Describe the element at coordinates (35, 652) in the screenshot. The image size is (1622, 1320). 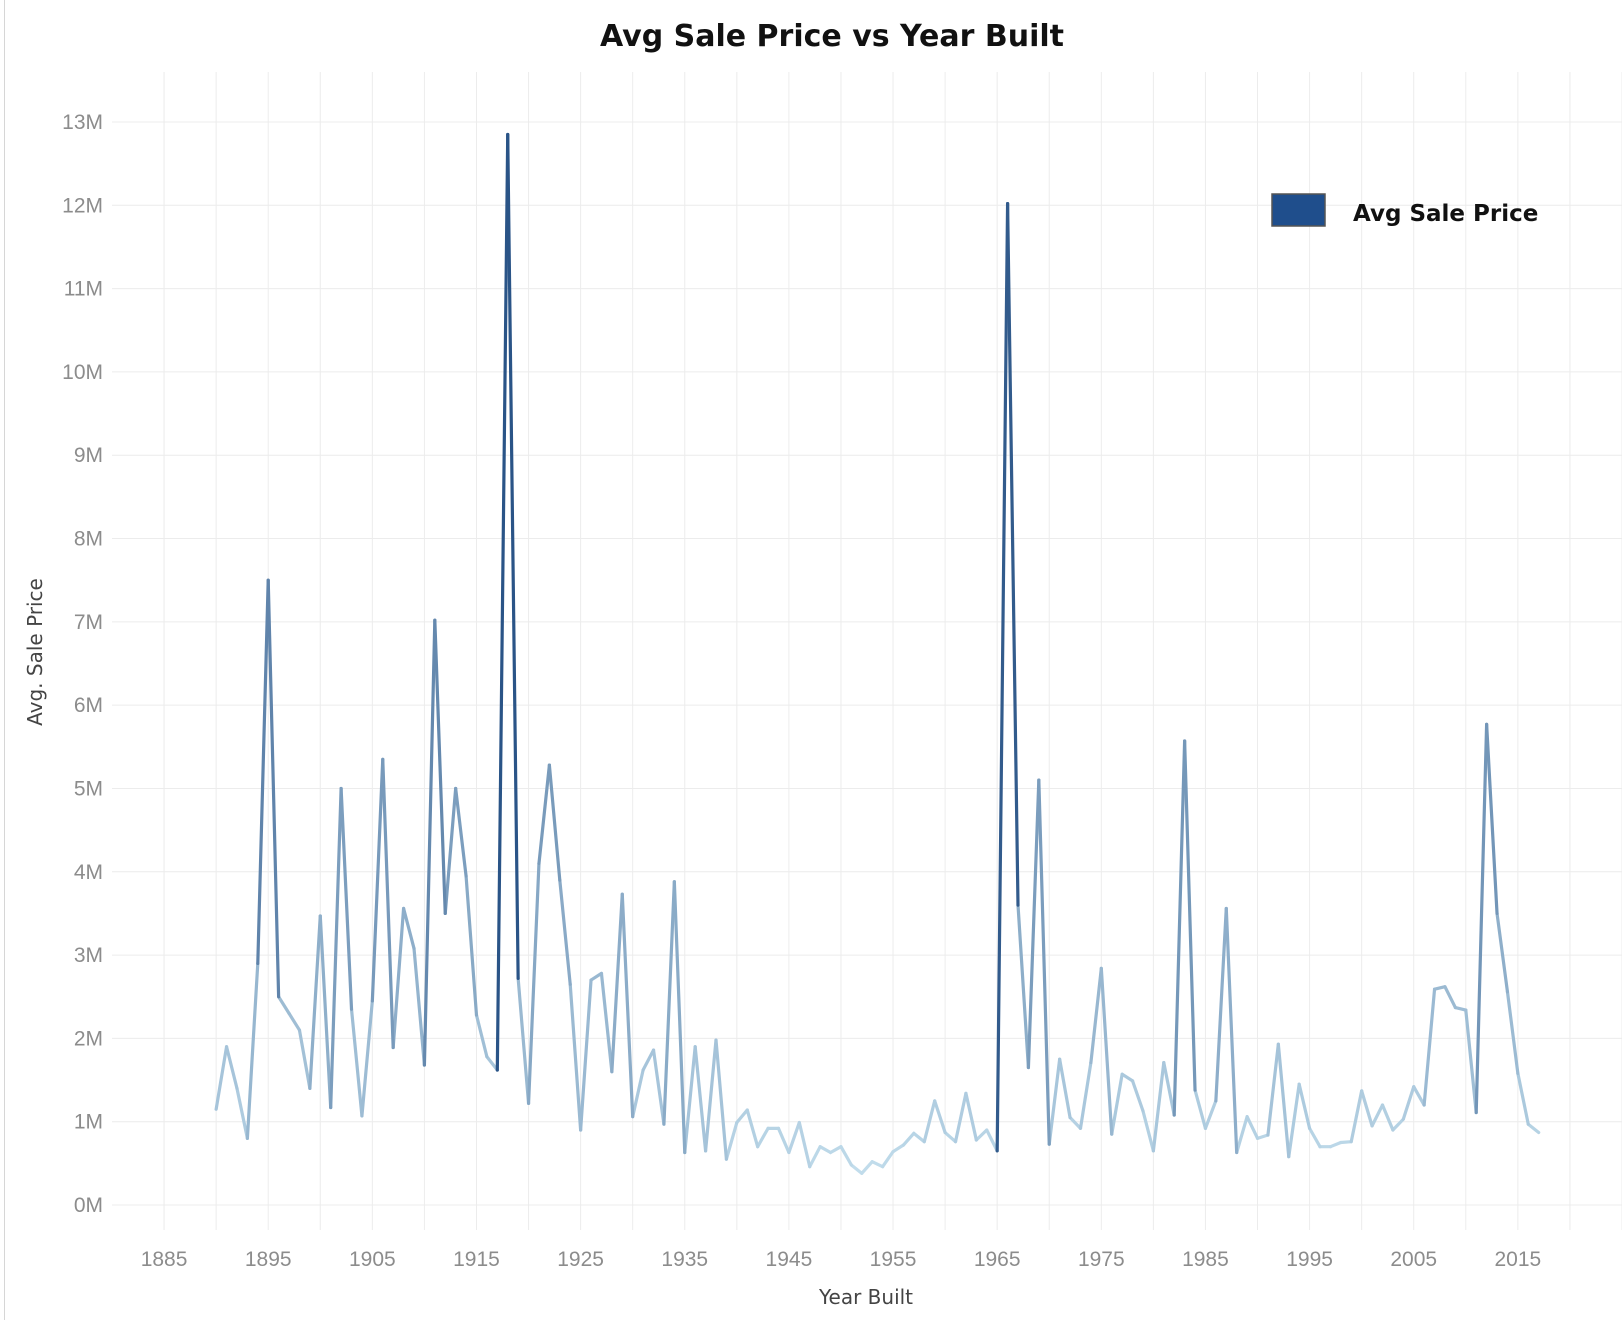
I see `y-axis-label: Avg. Sale Price` at that location.